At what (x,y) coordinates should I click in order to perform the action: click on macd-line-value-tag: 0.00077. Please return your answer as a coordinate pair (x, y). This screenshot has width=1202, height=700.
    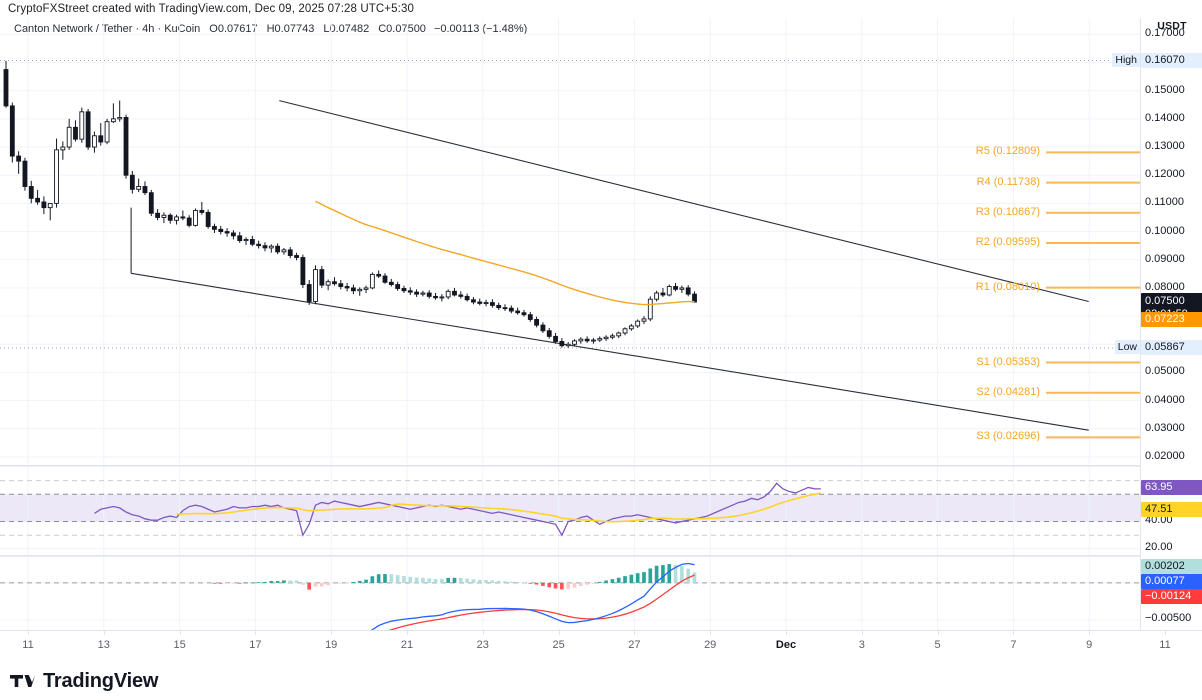
    Looking at the image, I should click on (1171, 581).